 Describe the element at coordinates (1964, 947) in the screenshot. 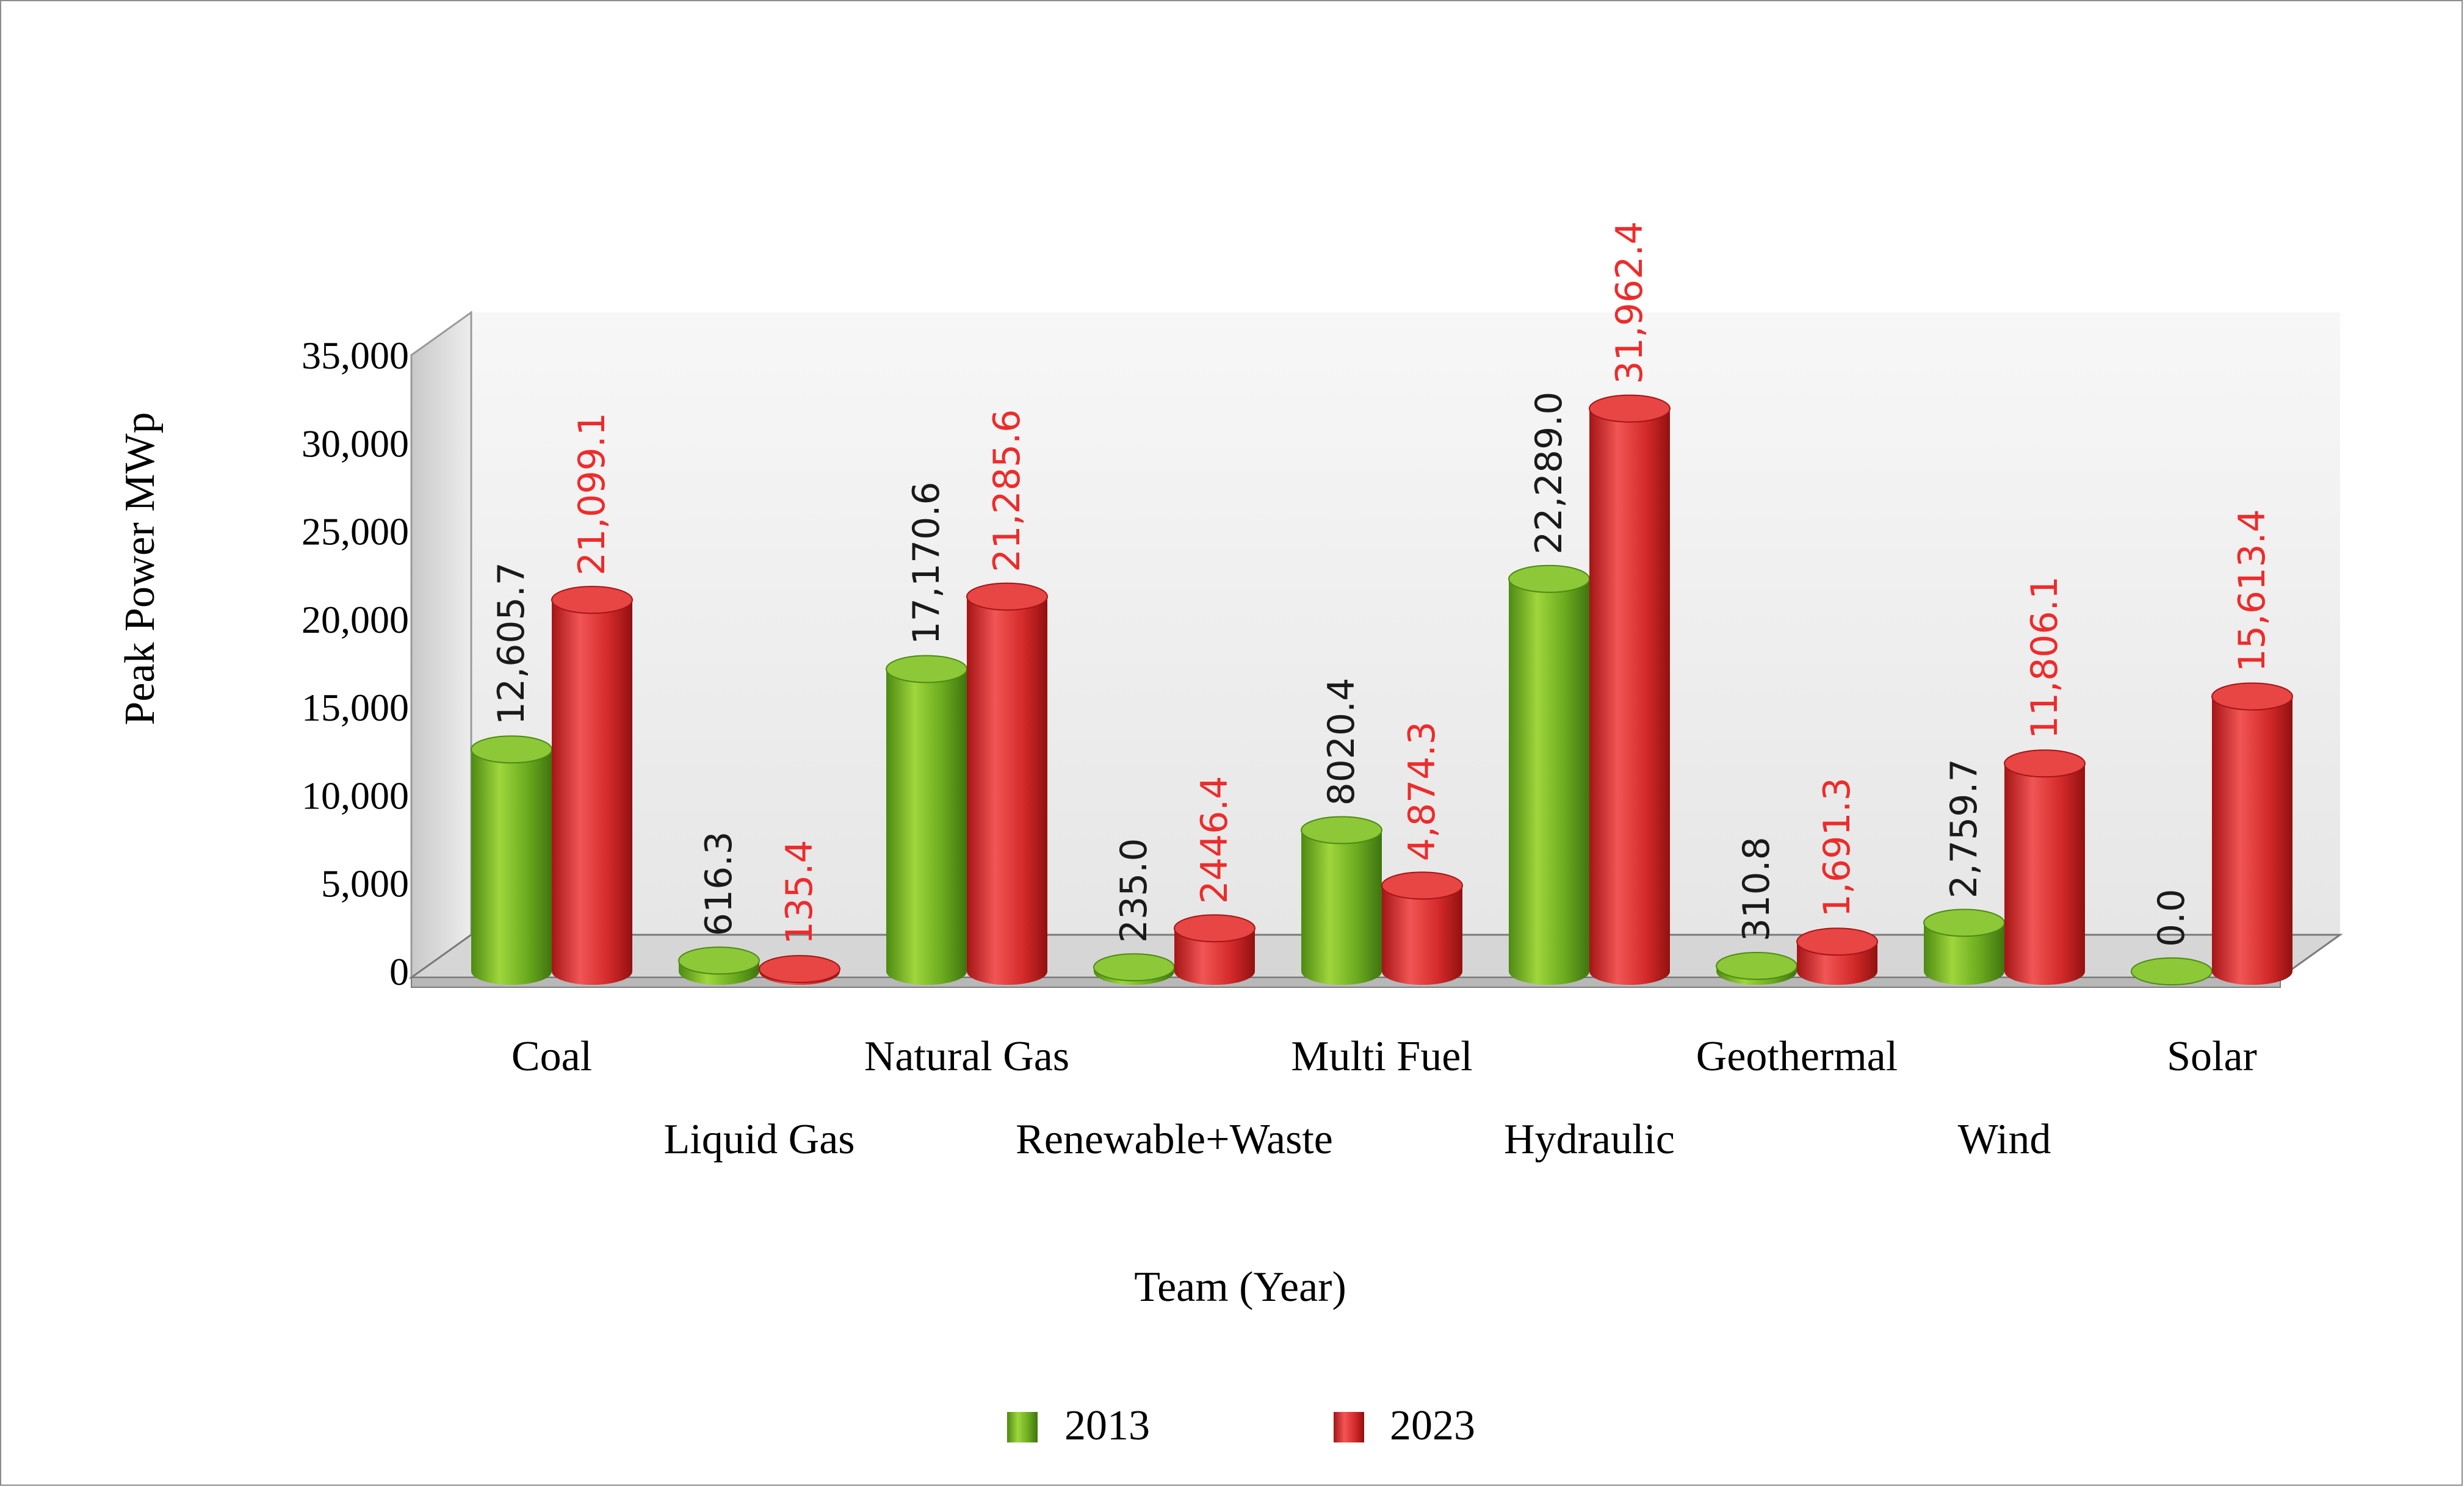

I see `bar-wind-2013` at that location.